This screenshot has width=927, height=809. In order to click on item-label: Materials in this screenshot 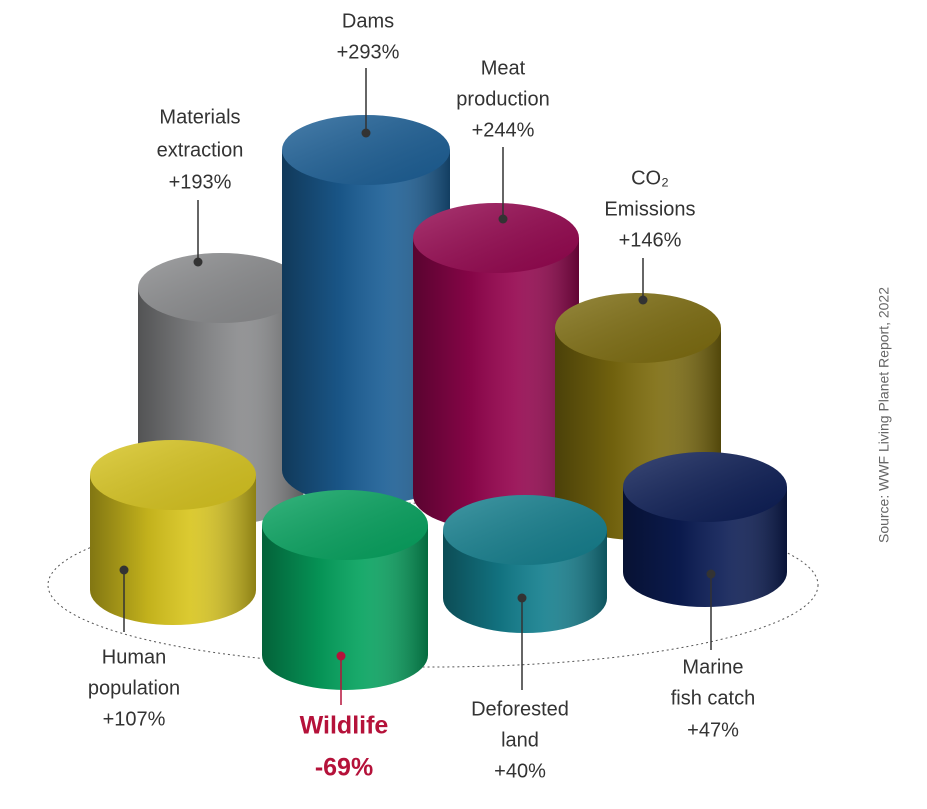, I will do `click(199, 117)`.